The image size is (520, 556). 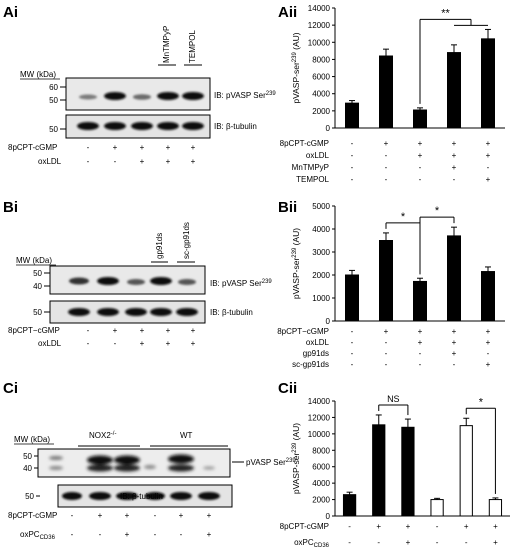 I want to click on label-gp91ds: gp91ds, so click(x=159, y=246).